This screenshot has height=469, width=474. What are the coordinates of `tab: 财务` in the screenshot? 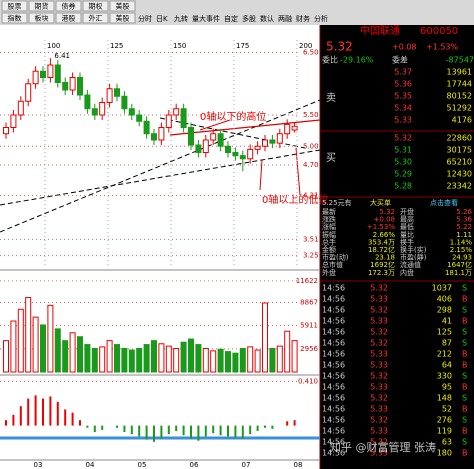 It's located at (303, 18).